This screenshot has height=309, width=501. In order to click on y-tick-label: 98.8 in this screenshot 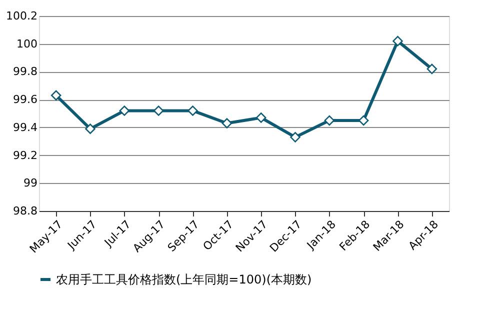, I will do `click(25, 211)`.